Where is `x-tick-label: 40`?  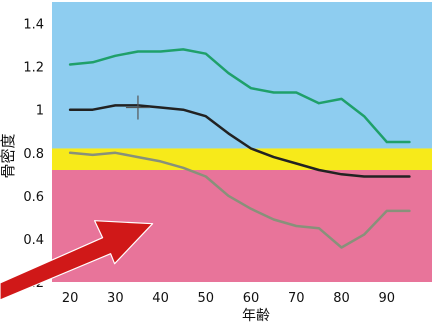 x-tick-label: 40 is located at coordinates (160, 298).